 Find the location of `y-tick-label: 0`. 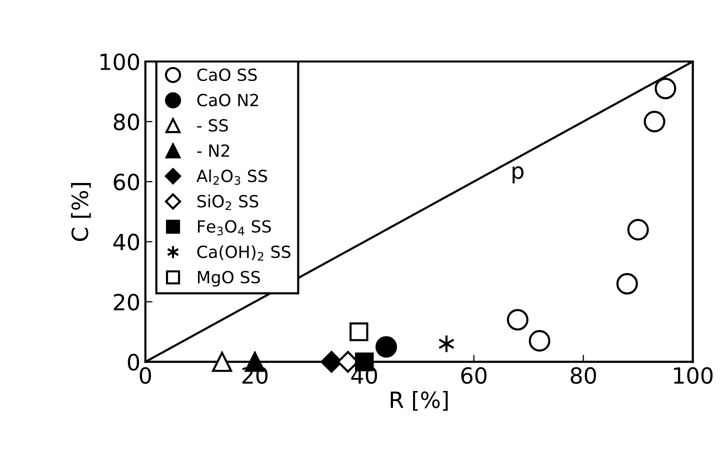

y-tick-label: 0 is located at coordinates (134, 362).